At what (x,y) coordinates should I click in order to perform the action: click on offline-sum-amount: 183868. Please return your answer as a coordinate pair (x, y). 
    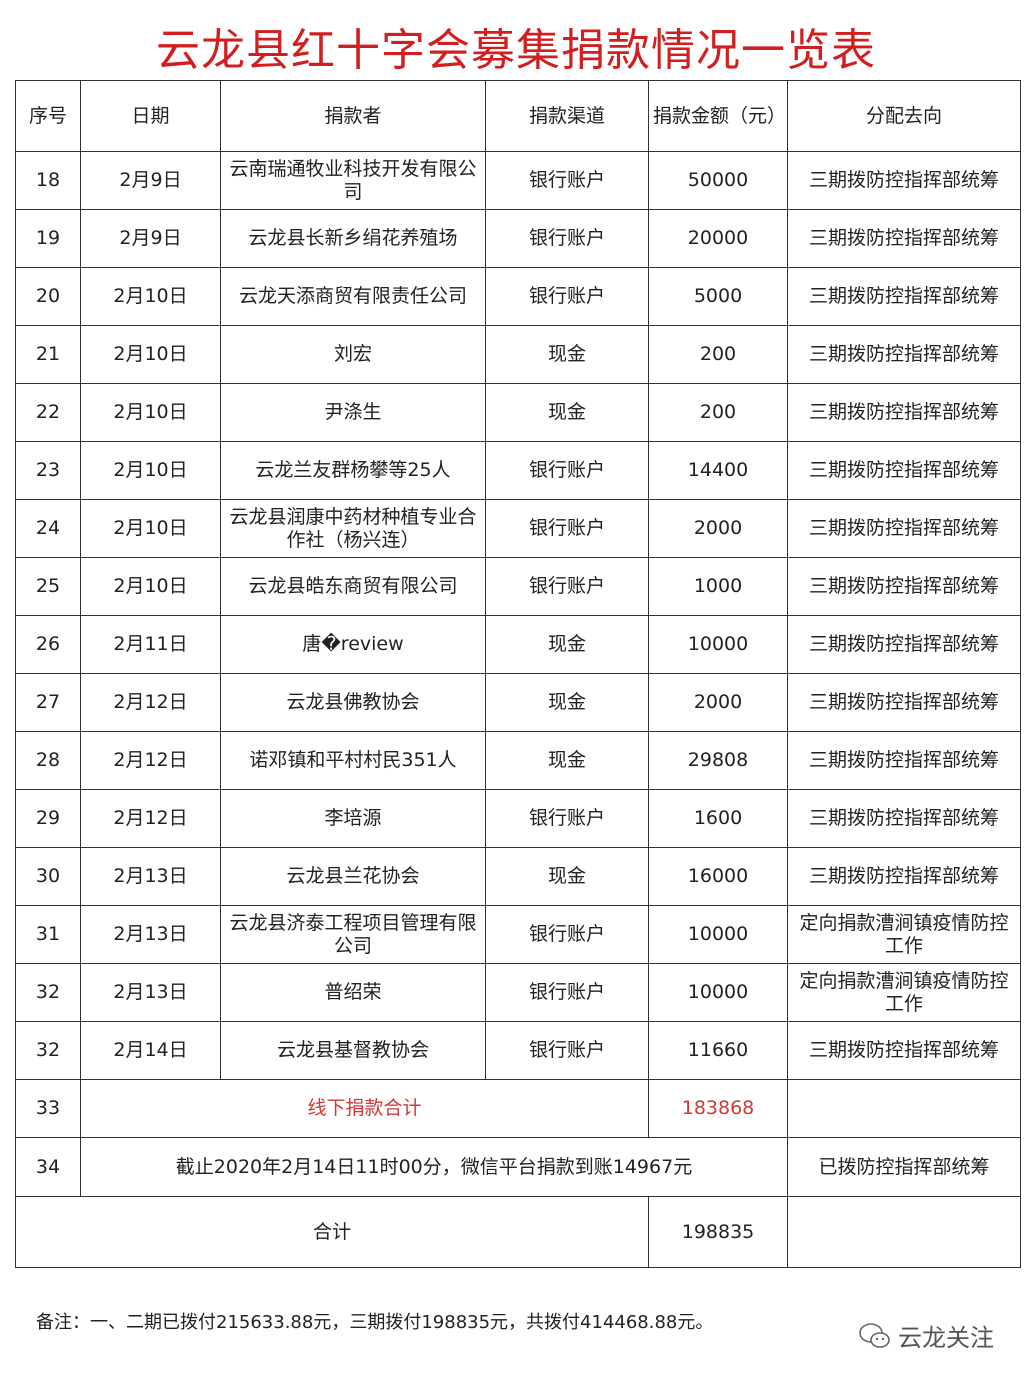
    Looking at the image, I should click on (718, 1108).